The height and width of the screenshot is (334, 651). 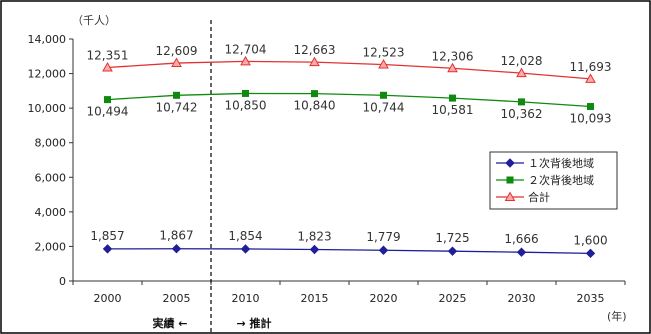 I want to click on legend-label: 合計, so click(x=539, y=197).